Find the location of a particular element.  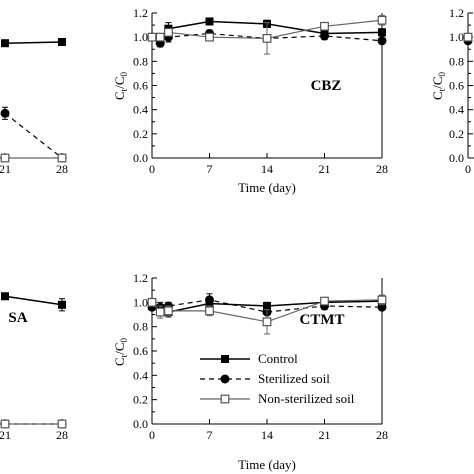

legend-label: Sterilized soil is located at coordinates (294, 378).